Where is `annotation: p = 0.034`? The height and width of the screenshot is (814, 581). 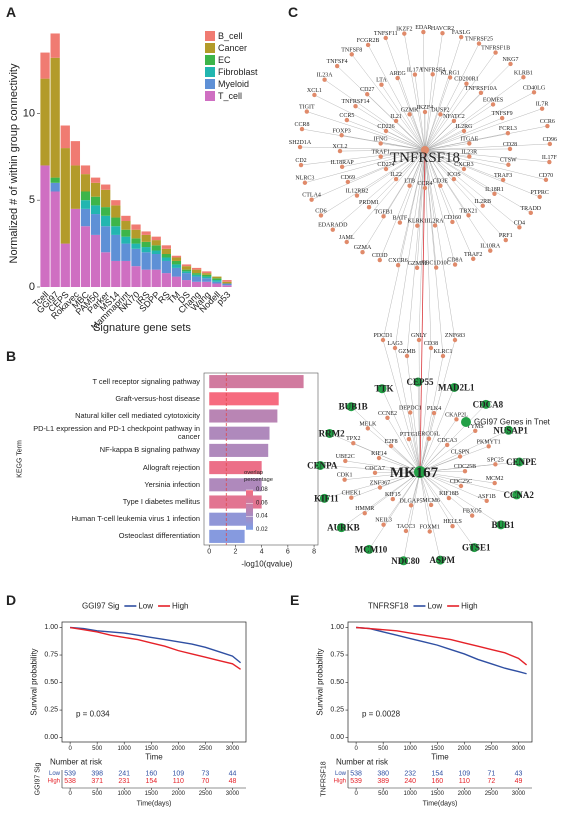
annotation: p = 0.034 is located at coordinates (93, 714).